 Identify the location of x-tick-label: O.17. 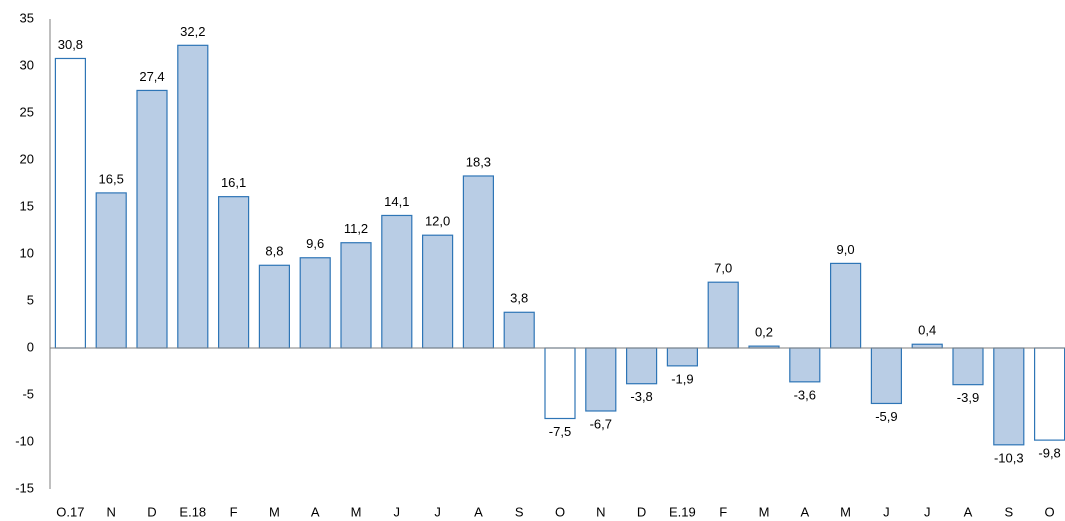
(70, 511).